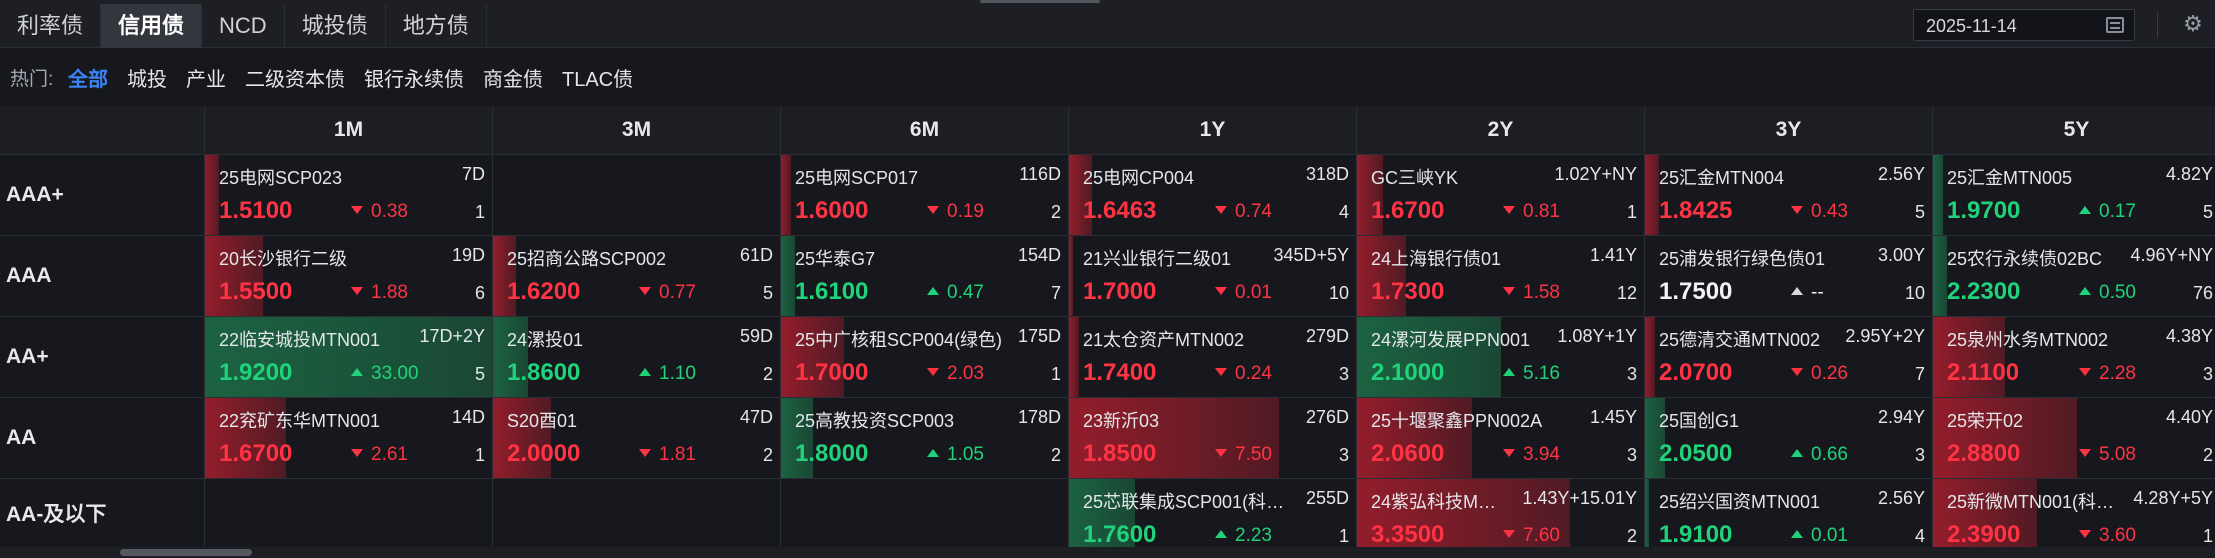 The image size is (2215, 558). What do you see at coordinates (1451, 340) in the screenshot?
I see `bond-name: 24漯河发展PPN001` at bounding box center [1451, 340].